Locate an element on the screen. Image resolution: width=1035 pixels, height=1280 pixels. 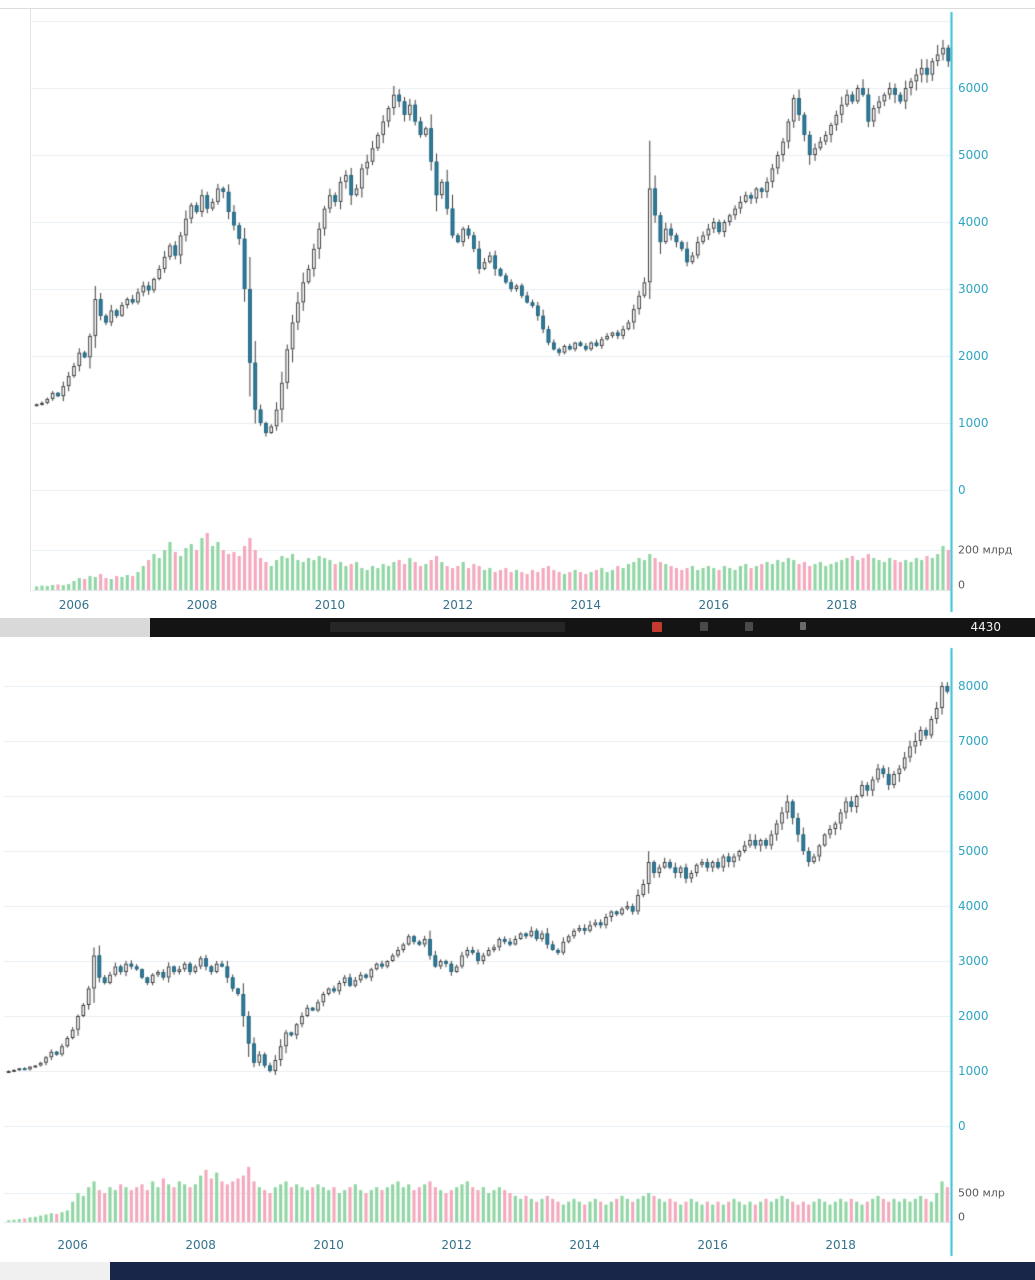
window-group-icon is located at coordinates (447, 627).